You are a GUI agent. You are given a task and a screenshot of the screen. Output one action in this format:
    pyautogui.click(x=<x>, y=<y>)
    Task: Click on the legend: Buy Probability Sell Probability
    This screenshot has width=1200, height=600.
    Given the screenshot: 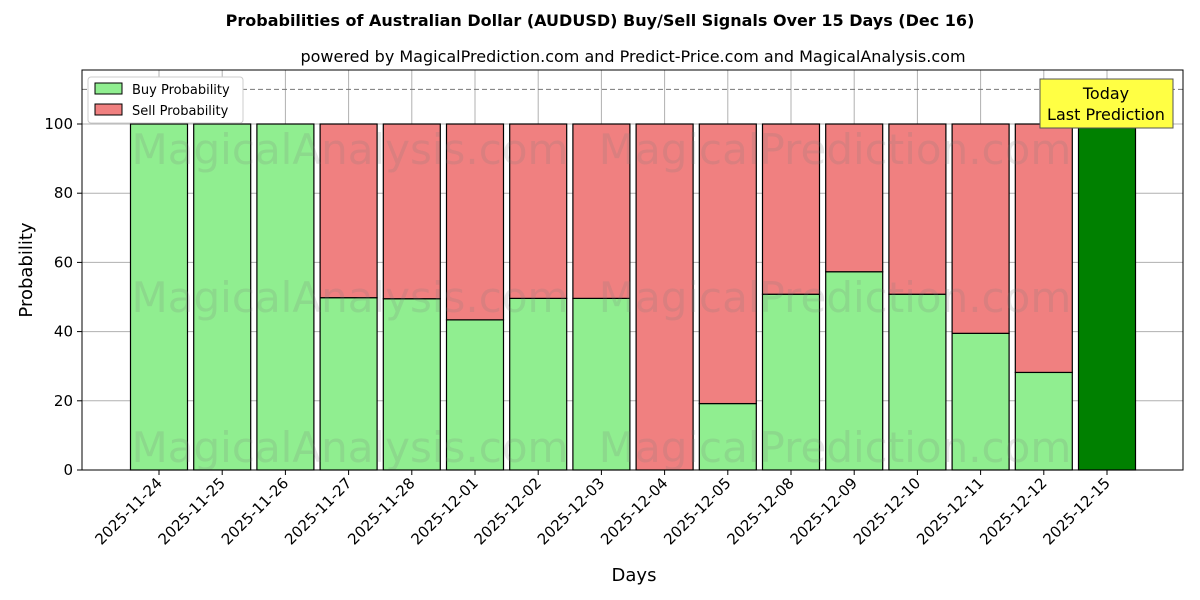 What is the action you would take?
    pyautogui.click(x=165, y=100)
    